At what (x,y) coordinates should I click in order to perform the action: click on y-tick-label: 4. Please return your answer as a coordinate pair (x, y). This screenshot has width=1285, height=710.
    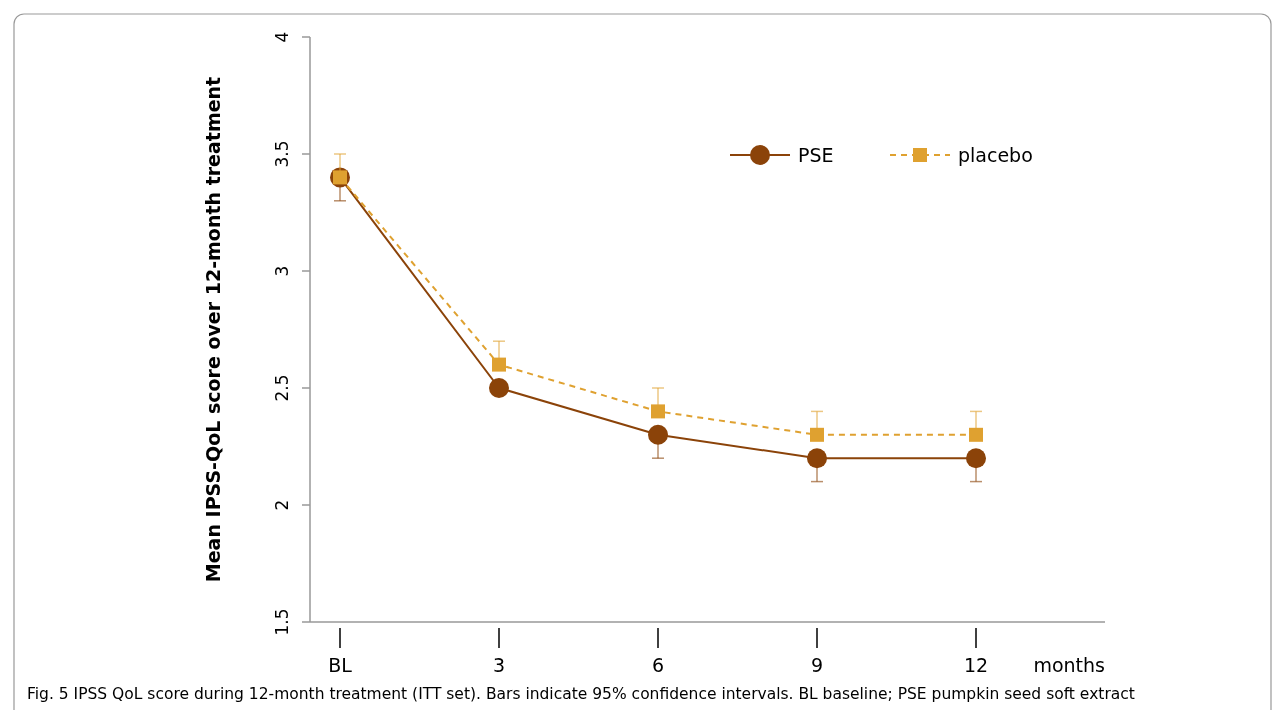
    Looking at the image, I should click on (282, 37).